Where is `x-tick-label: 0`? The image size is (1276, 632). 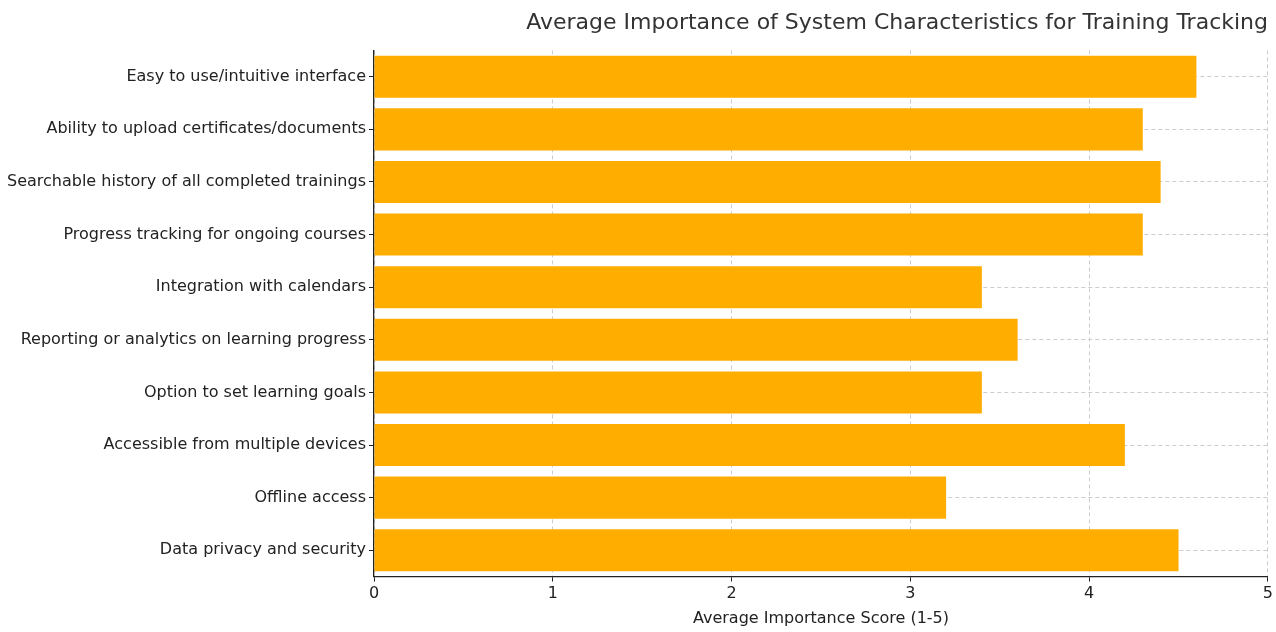
x-tick-label: 0 is located at coordinates (374, 593).